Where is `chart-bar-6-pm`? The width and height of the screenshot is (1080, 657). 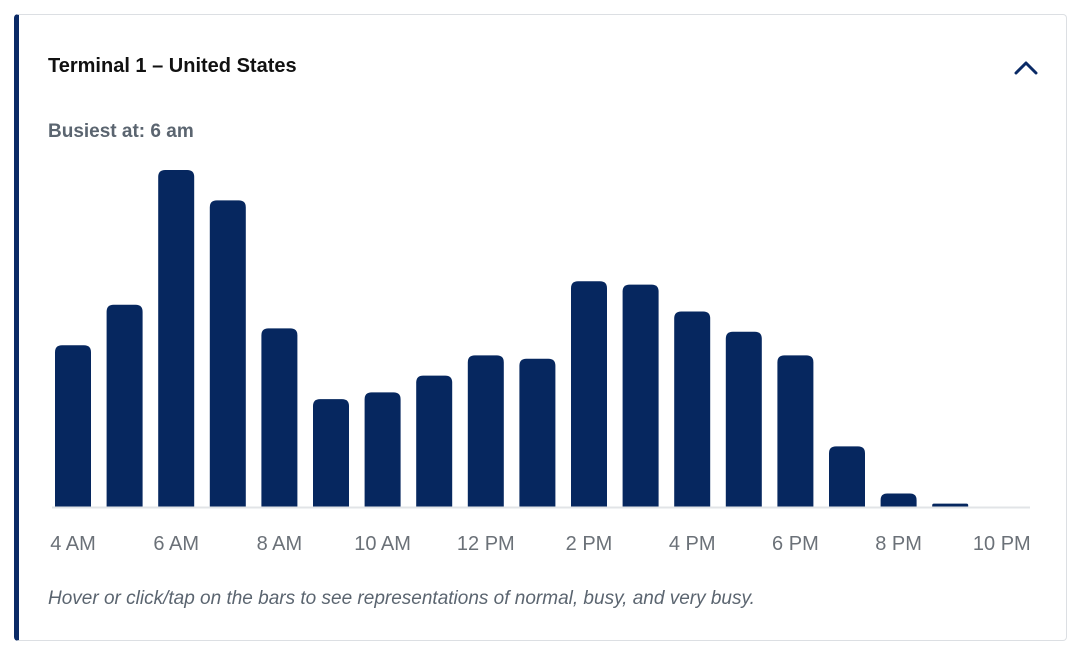
chart-bar-6-pm is located at coordinates (795, 431).